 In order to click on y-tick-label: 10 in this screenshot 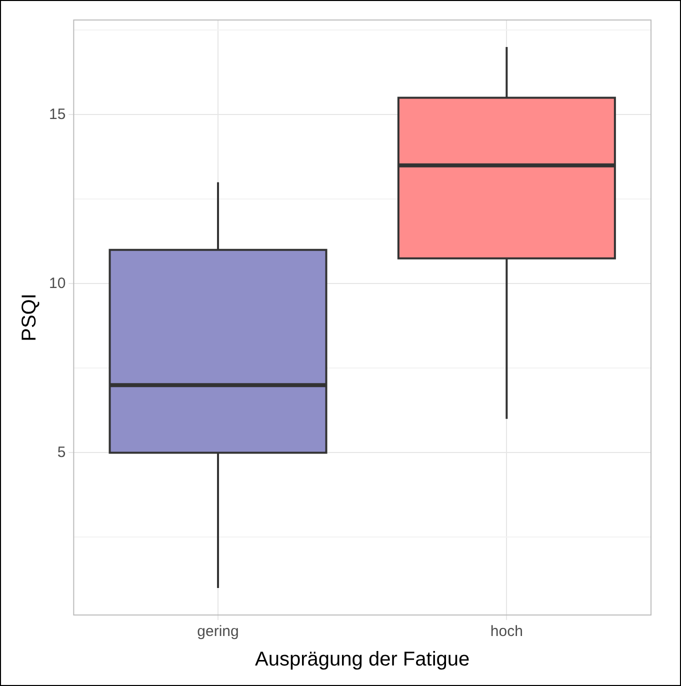, I will do `click(57, 283)`.